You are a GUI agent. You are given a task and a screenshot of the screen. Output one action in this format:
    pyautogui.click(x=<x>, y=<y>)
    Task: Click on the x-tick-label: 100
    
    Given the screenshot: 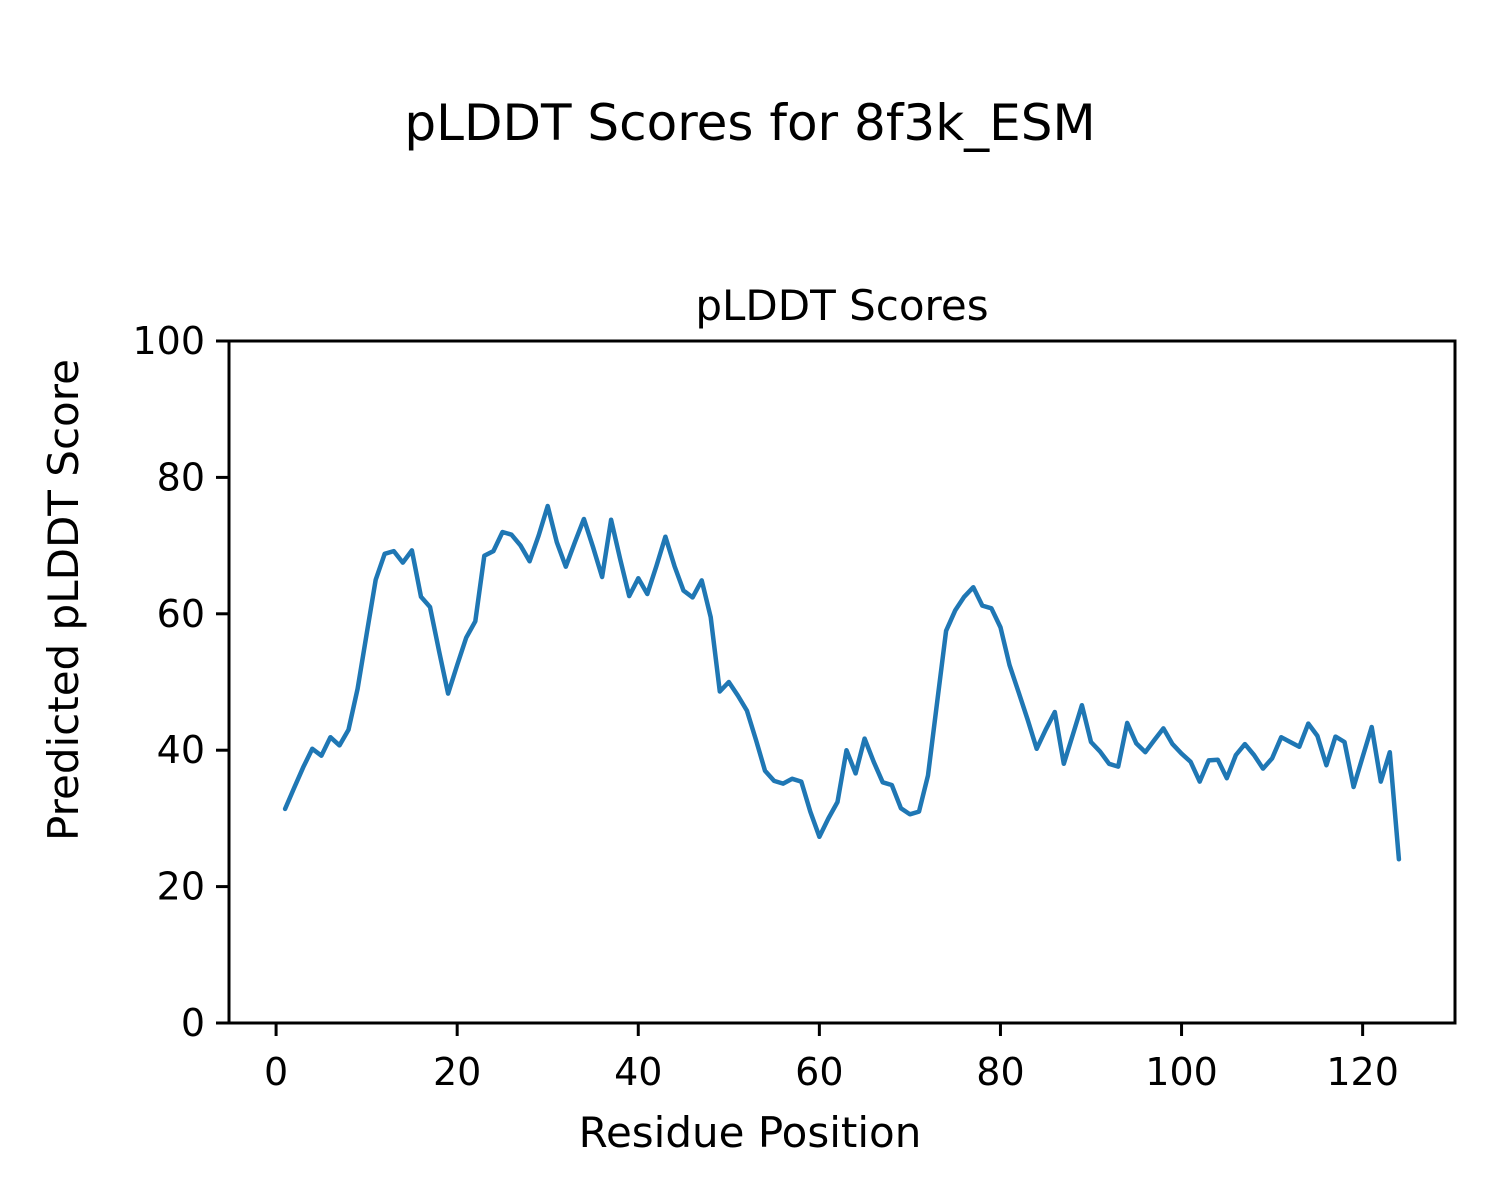 What is the action you would take?
    pyautogui.click(x=1181, y=1072)
    